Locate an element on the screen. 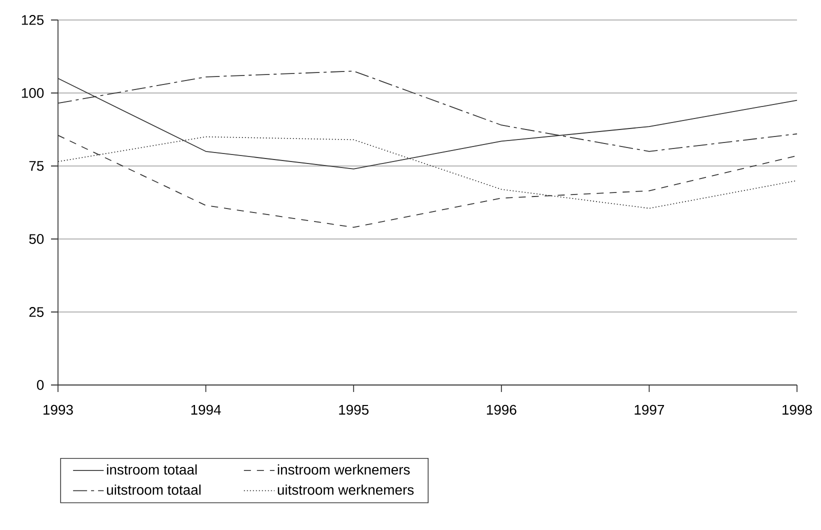 The width and height of the screenshot is (821, 530). y-tick-label: 125 is located at coordinates (33, 20).